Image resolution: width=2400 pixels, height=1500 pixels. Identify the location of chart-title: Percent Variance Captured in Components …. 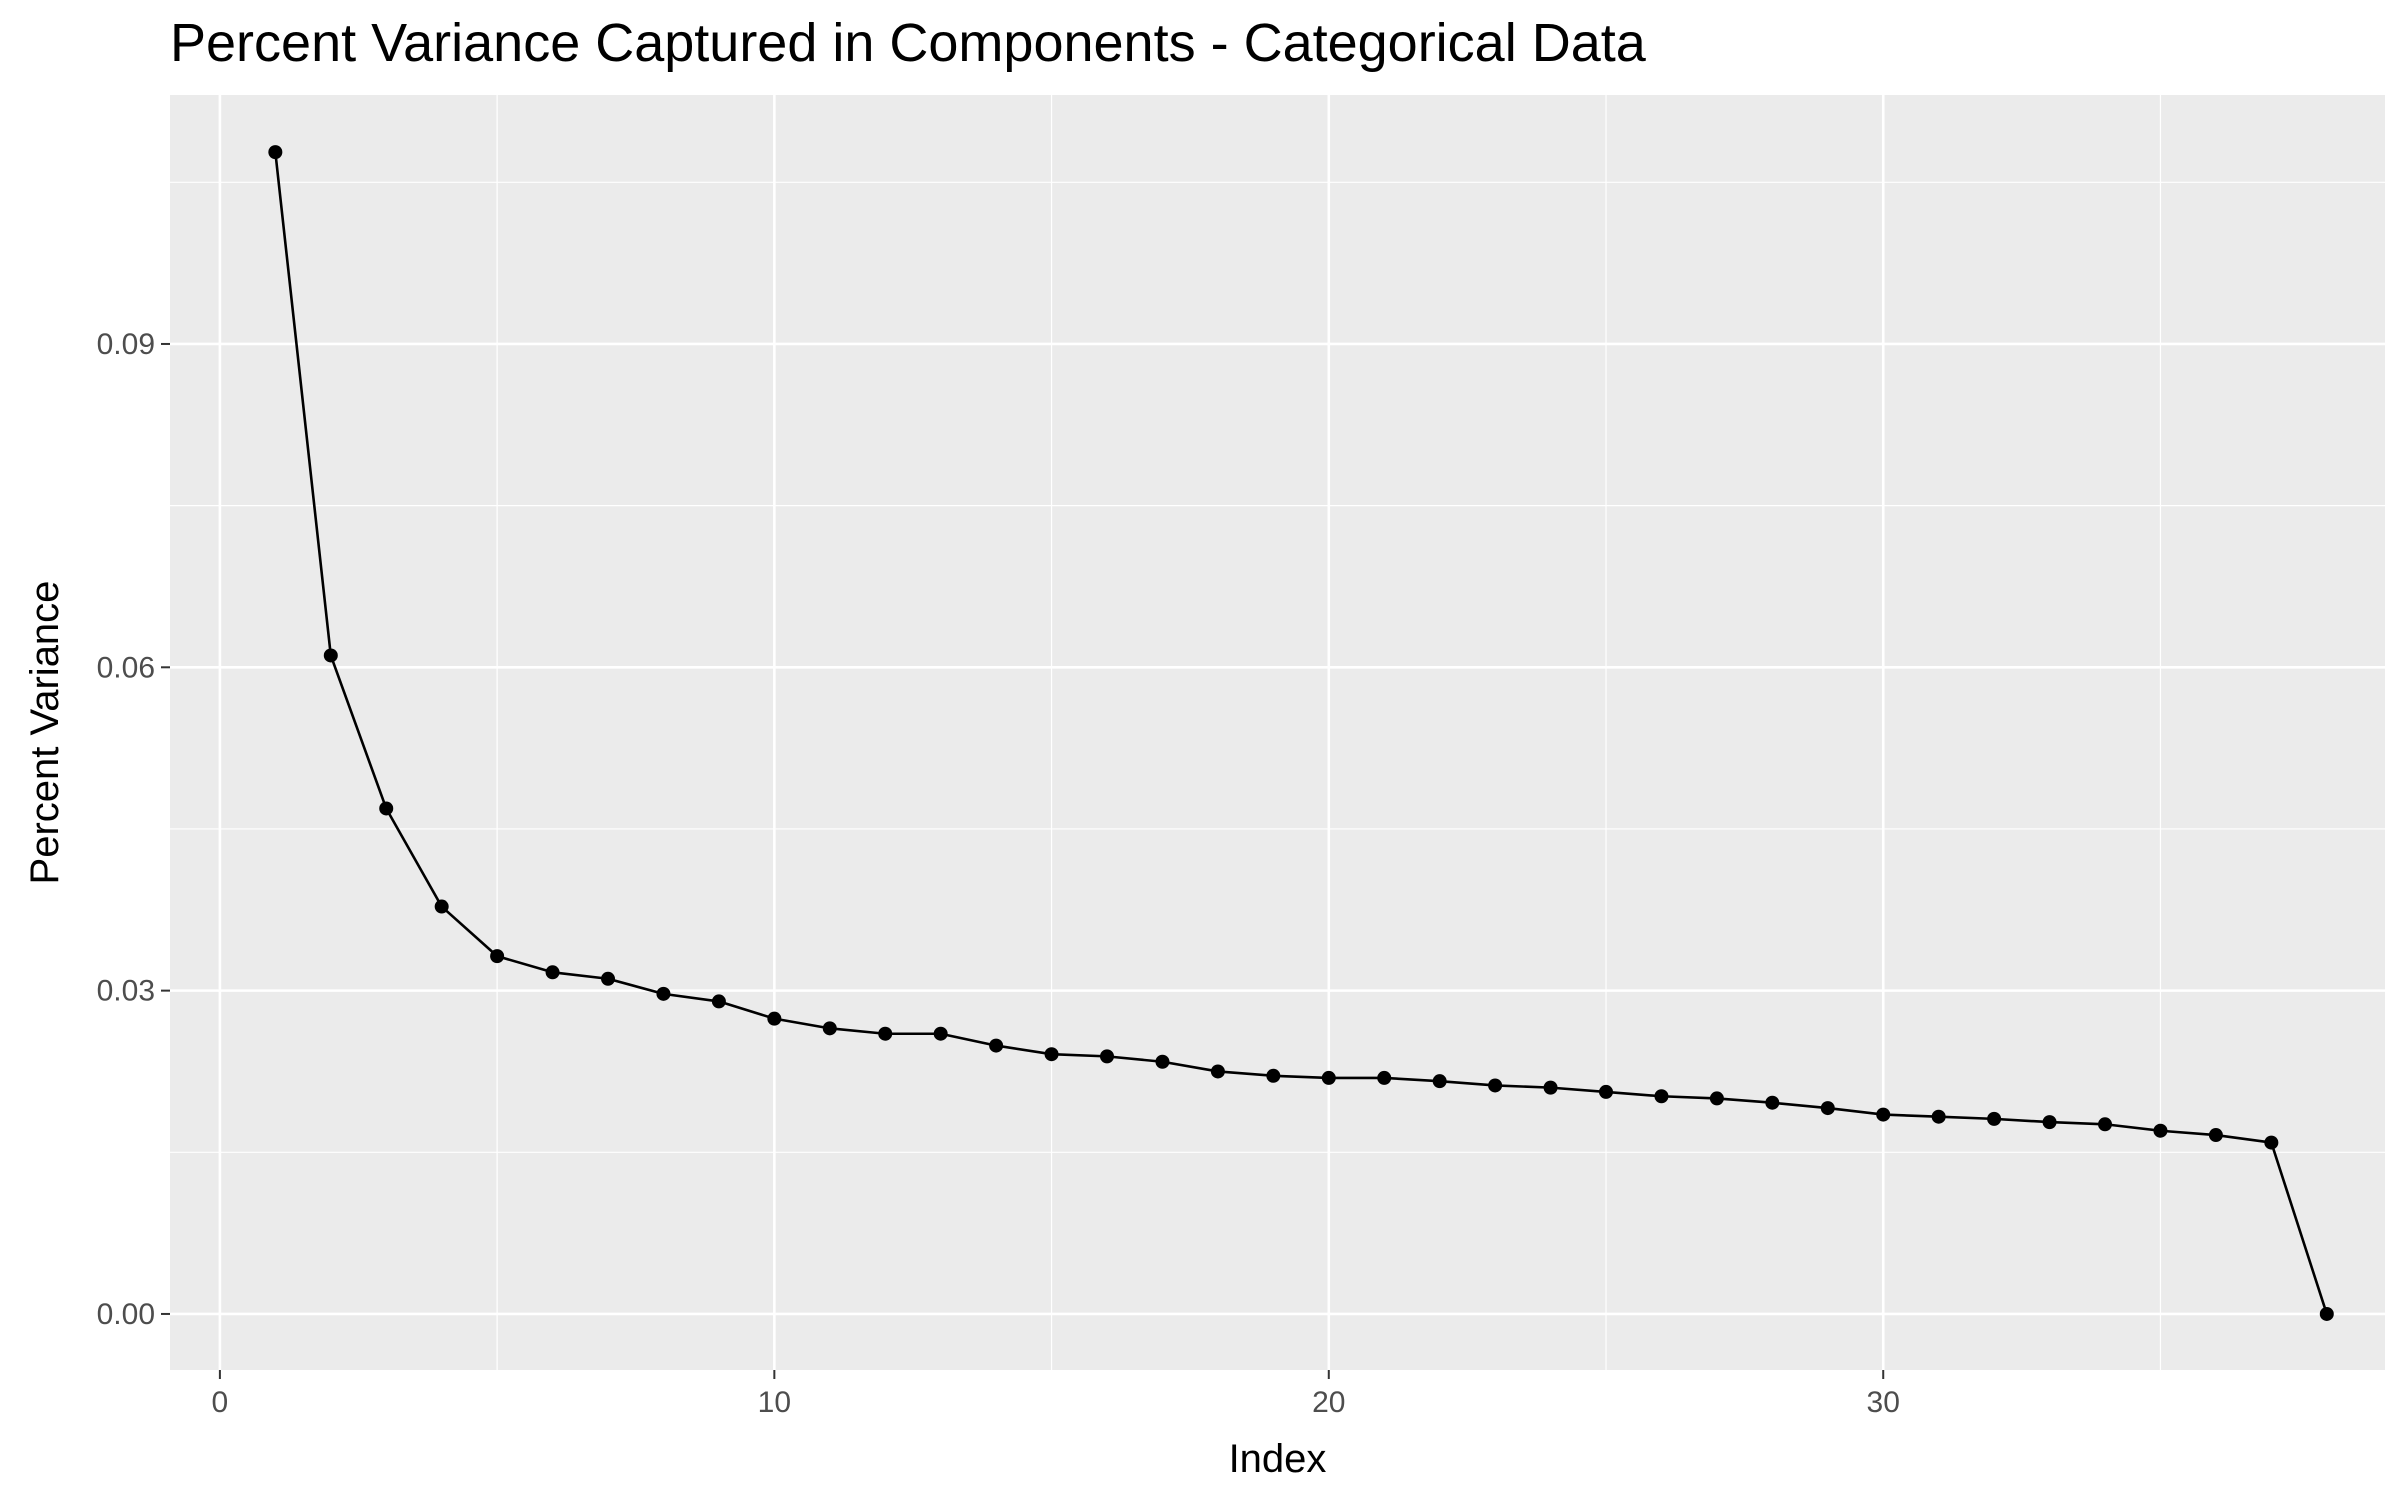
(908, 43).